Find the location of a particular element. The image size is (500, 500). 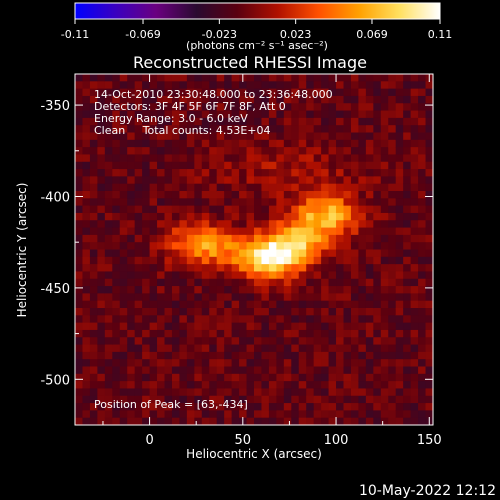

x-tick-label: 100 is located at coordinates (336, 440).